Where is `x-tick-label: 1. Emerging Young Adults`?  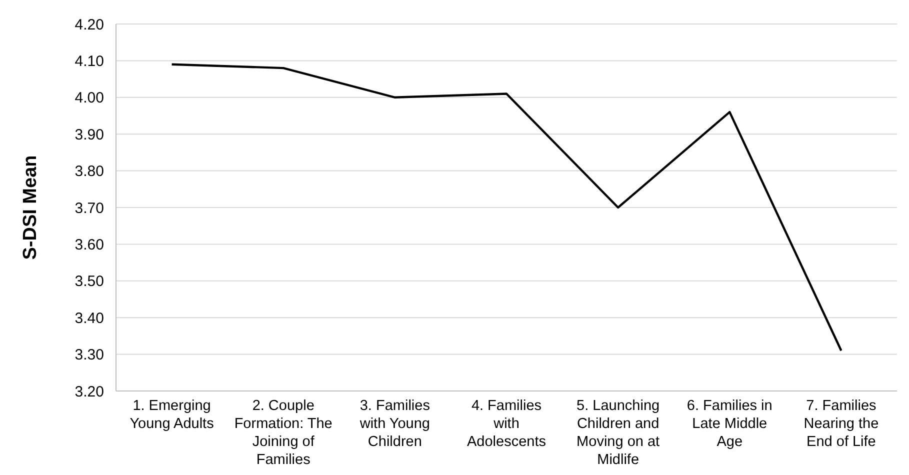
x-tick-label: 1. Emerging Young Adults is located at coordinates (172, 415).